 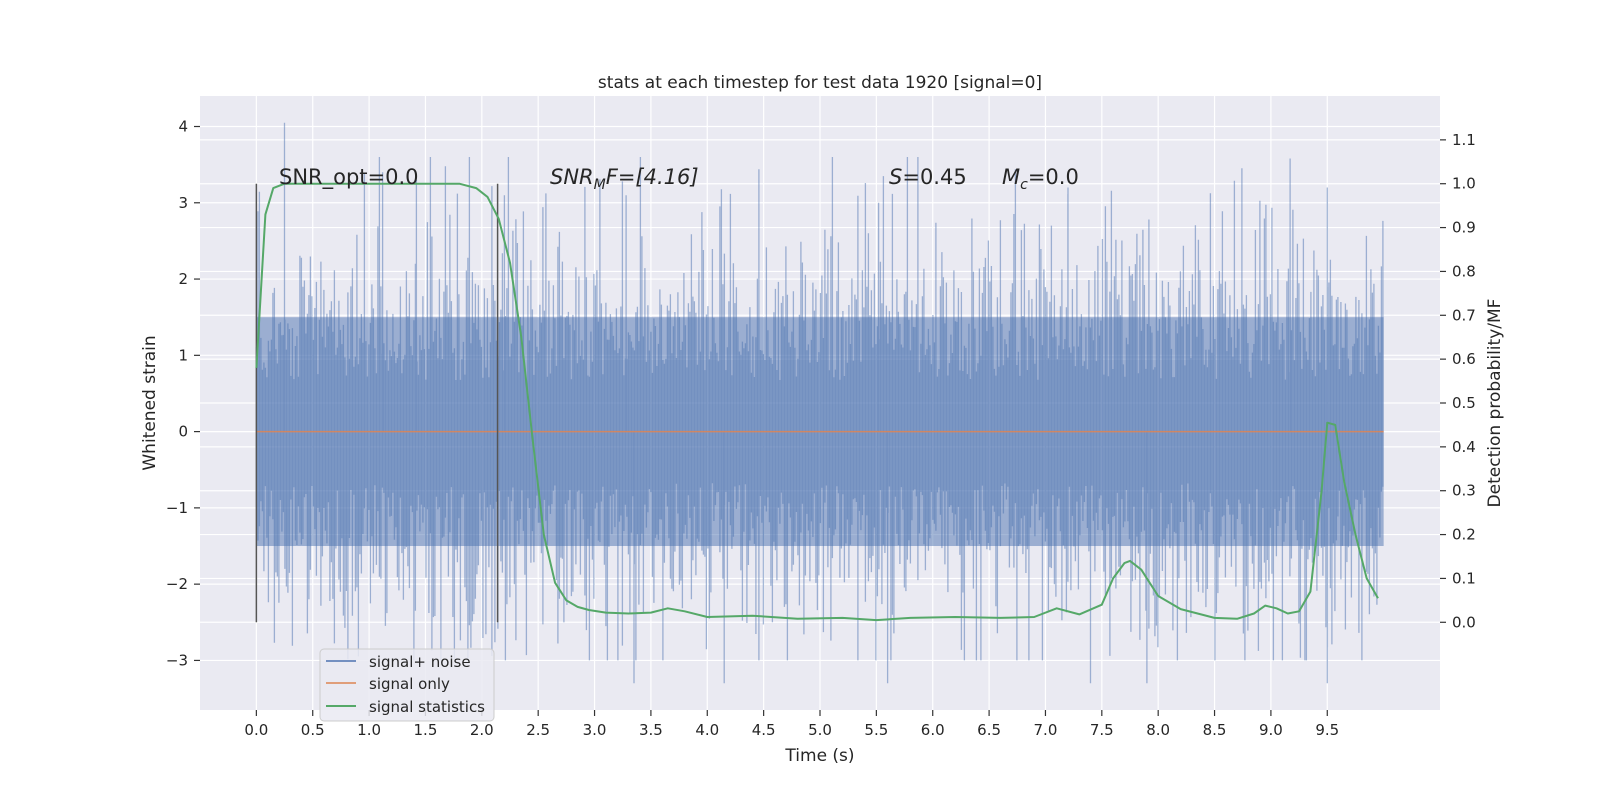 I want to click on tick-label-x: 1.5, so click(x=426, y=730).